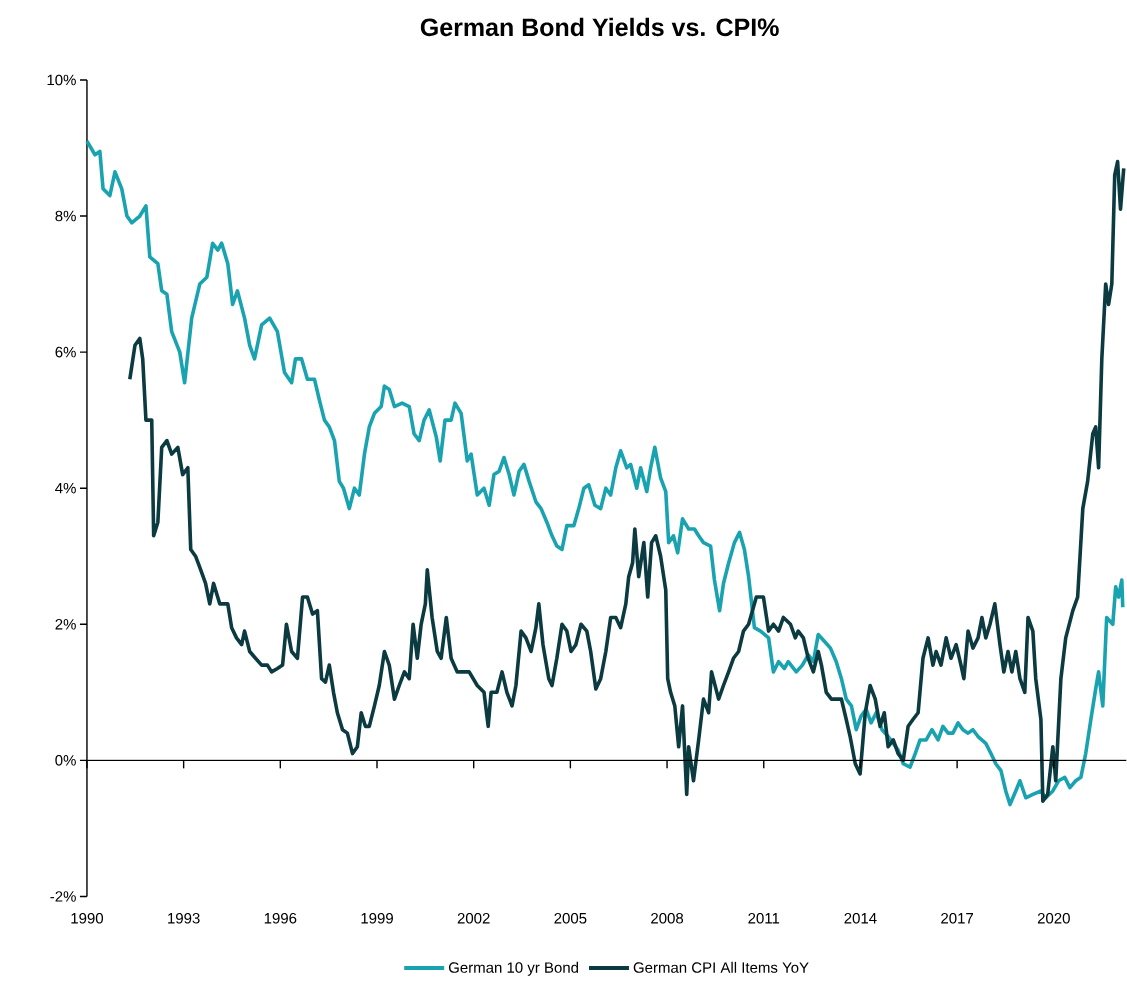 The height and width of the screenshot is (991, 1127). What do you see at coordinates (65, 488) in the screenshot?
I see `y-tick-label: 4%` at bounding box center [65, 488].